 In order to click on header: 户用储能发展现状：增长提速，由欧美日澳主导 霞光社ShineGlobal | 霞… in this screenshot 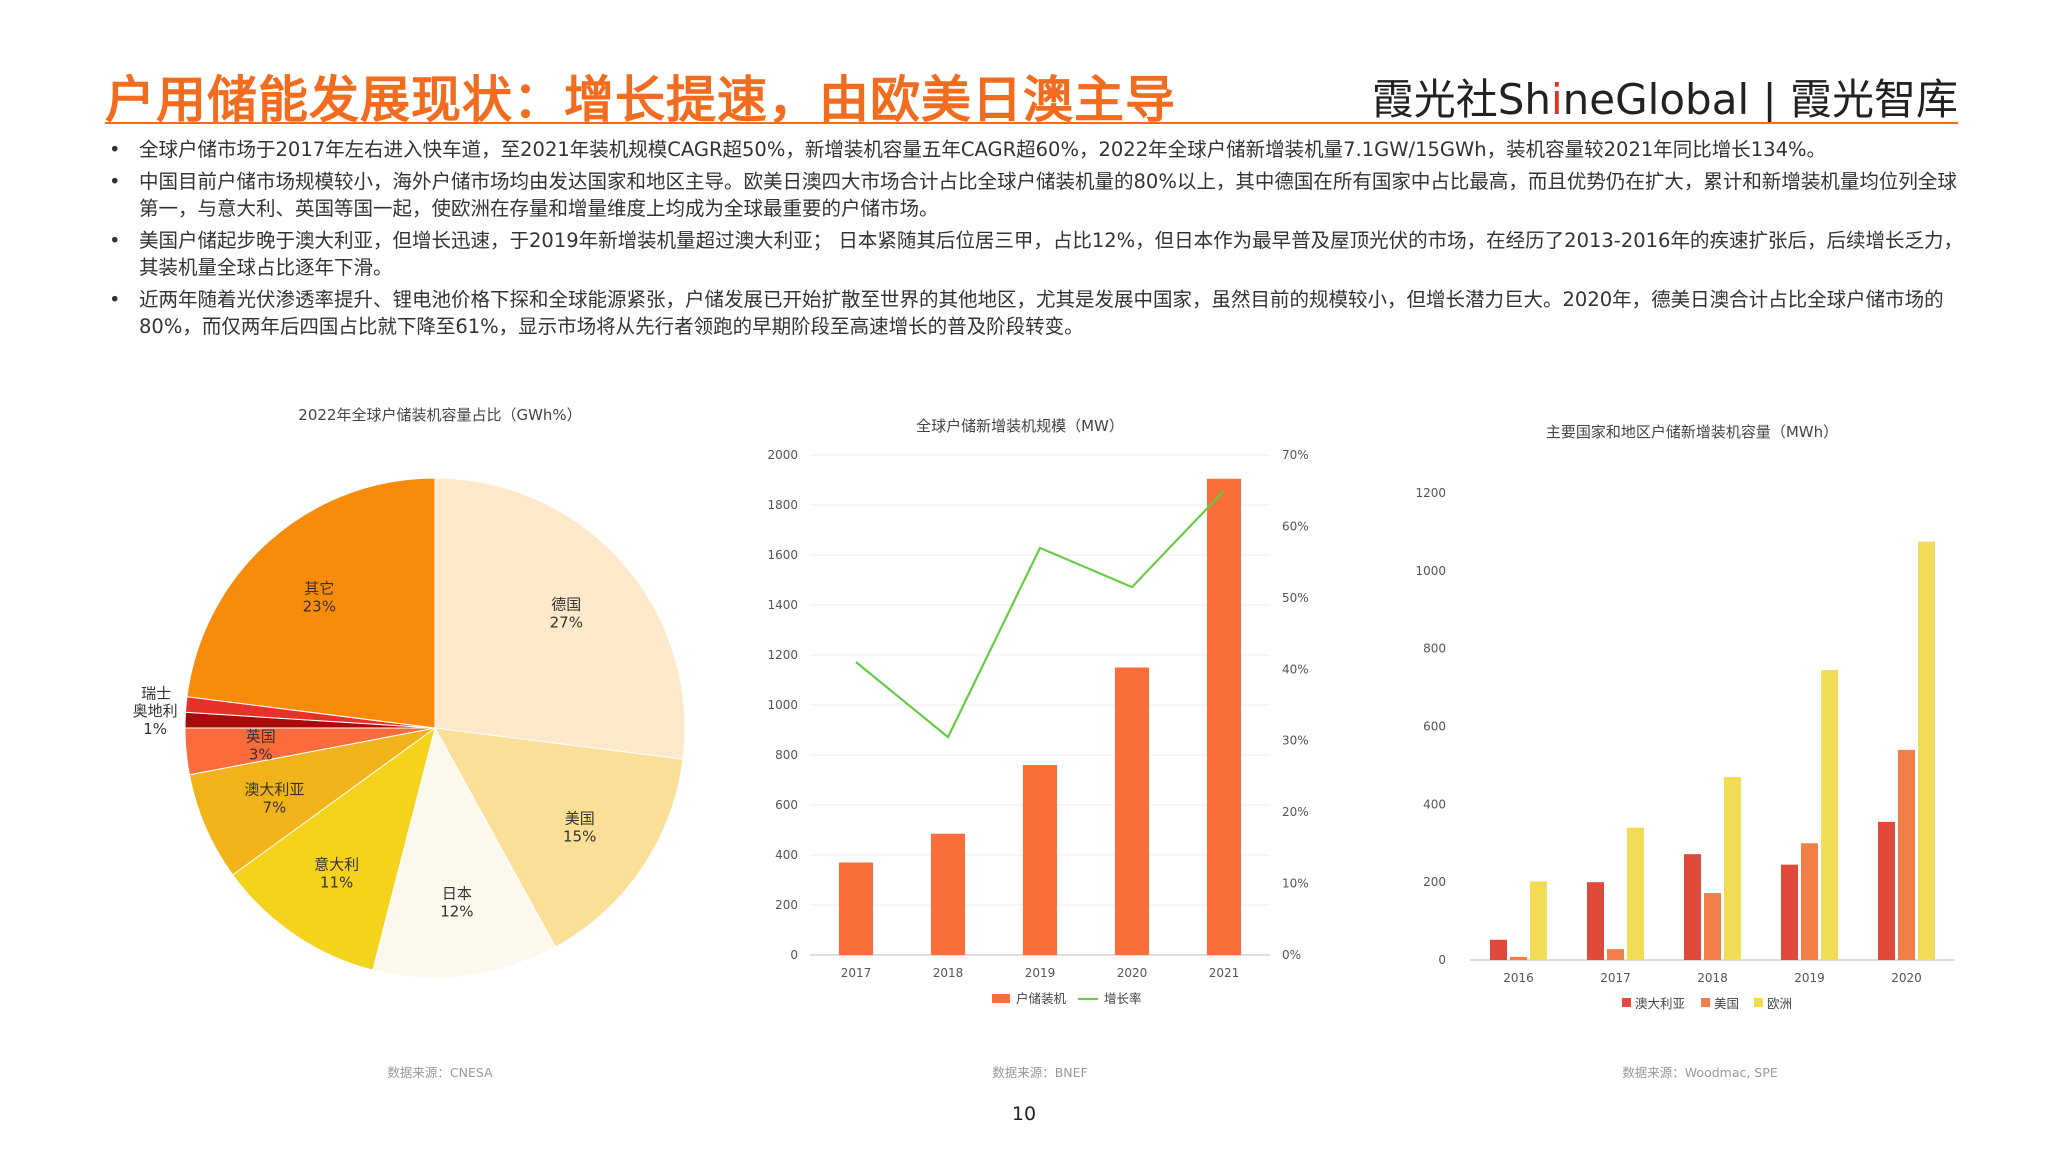, I will do `click(1024, 65)`.